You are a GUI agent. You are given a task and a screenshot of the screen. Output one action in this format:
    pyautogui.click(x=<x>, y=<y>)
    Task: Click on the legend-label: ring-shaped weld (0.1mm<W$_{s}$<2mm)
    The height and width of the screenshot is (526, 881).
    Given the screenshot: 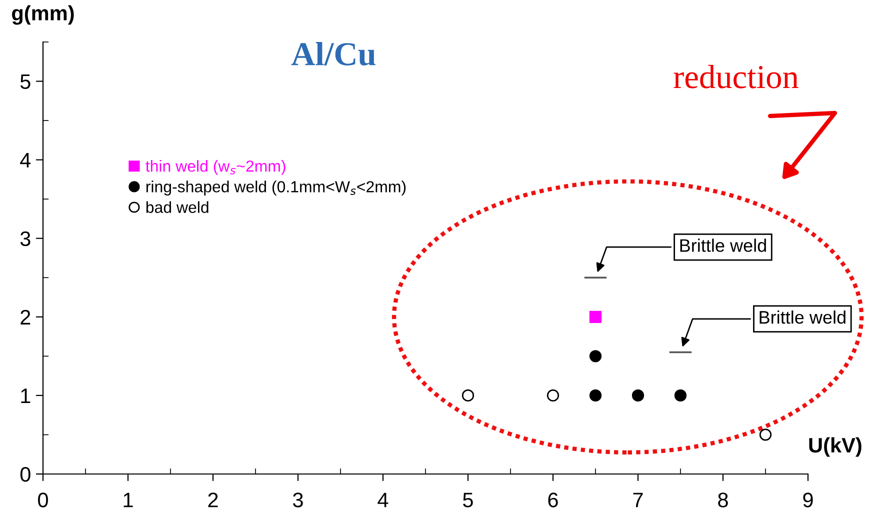 What is the action you would take?
    pyautogui.click(x=276, y=188)
    